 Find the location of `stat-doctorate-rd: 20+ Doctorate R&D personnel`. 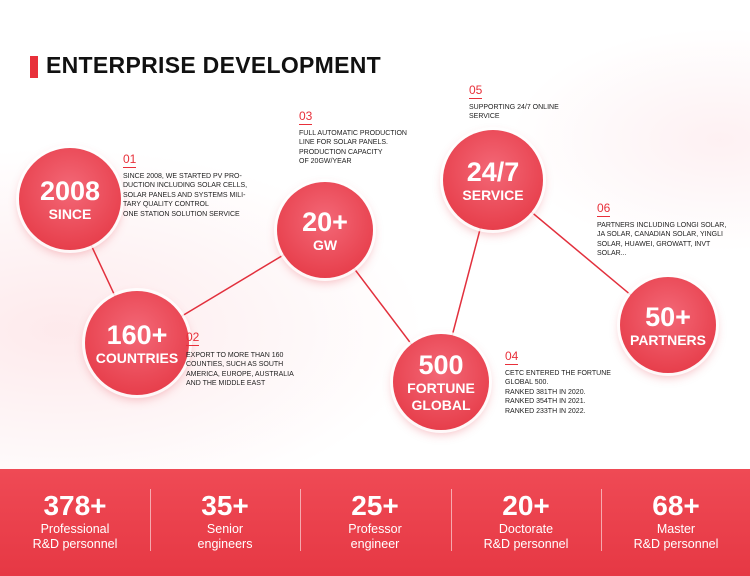

stat-doctorate-rd: 20+ Doctorate R&D personnel is located at coordinates (526, 521).